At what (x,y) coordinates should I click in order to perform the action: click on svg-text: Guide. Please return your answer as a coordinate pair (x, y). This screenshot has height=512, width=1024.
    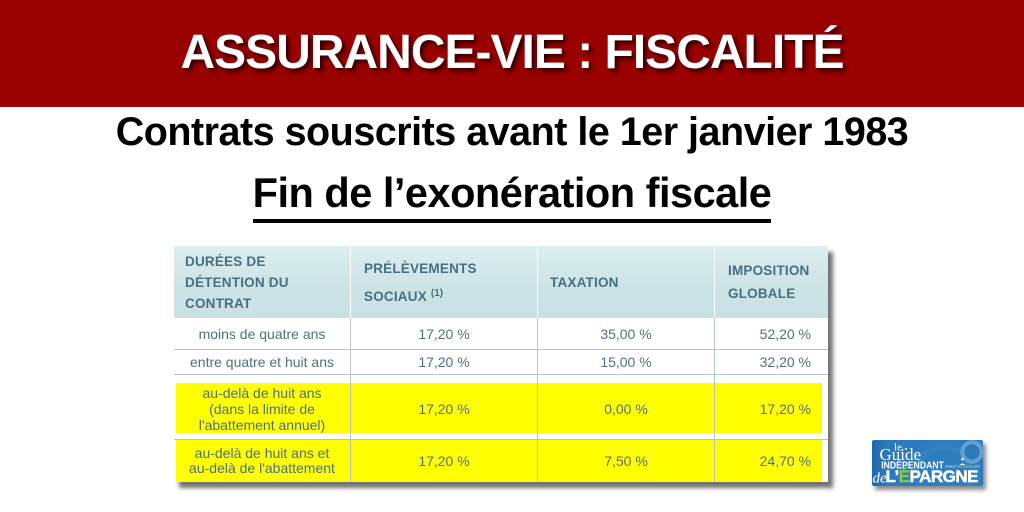
    Looking at the image, I should click on (901, 454).